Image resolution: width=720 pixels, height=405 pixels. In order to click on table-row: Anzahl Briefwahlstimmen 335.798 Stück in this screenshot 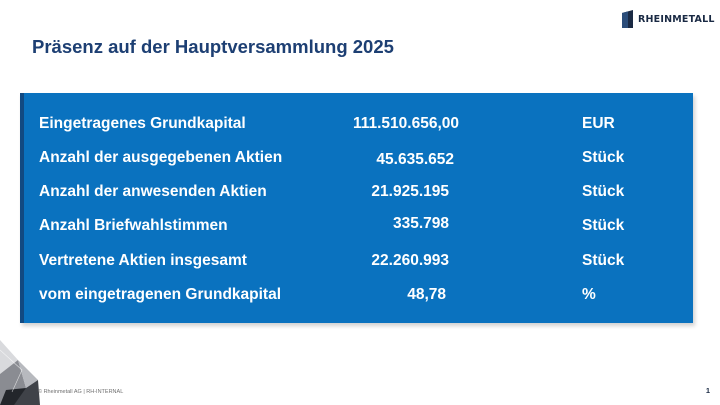, I will do `click(358, 228)`.